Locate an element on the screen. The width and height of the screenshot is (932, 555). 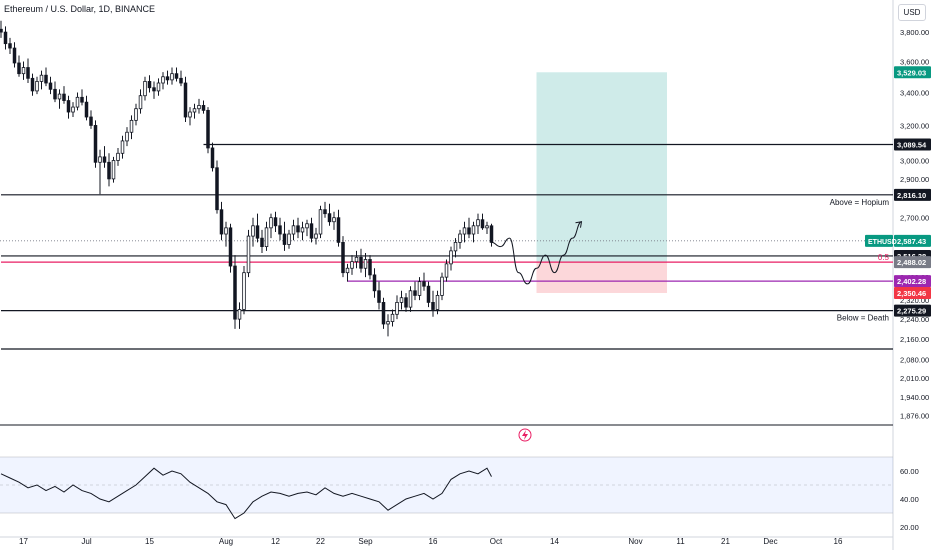
currency-button: USD is located at coordinates (912, 12).